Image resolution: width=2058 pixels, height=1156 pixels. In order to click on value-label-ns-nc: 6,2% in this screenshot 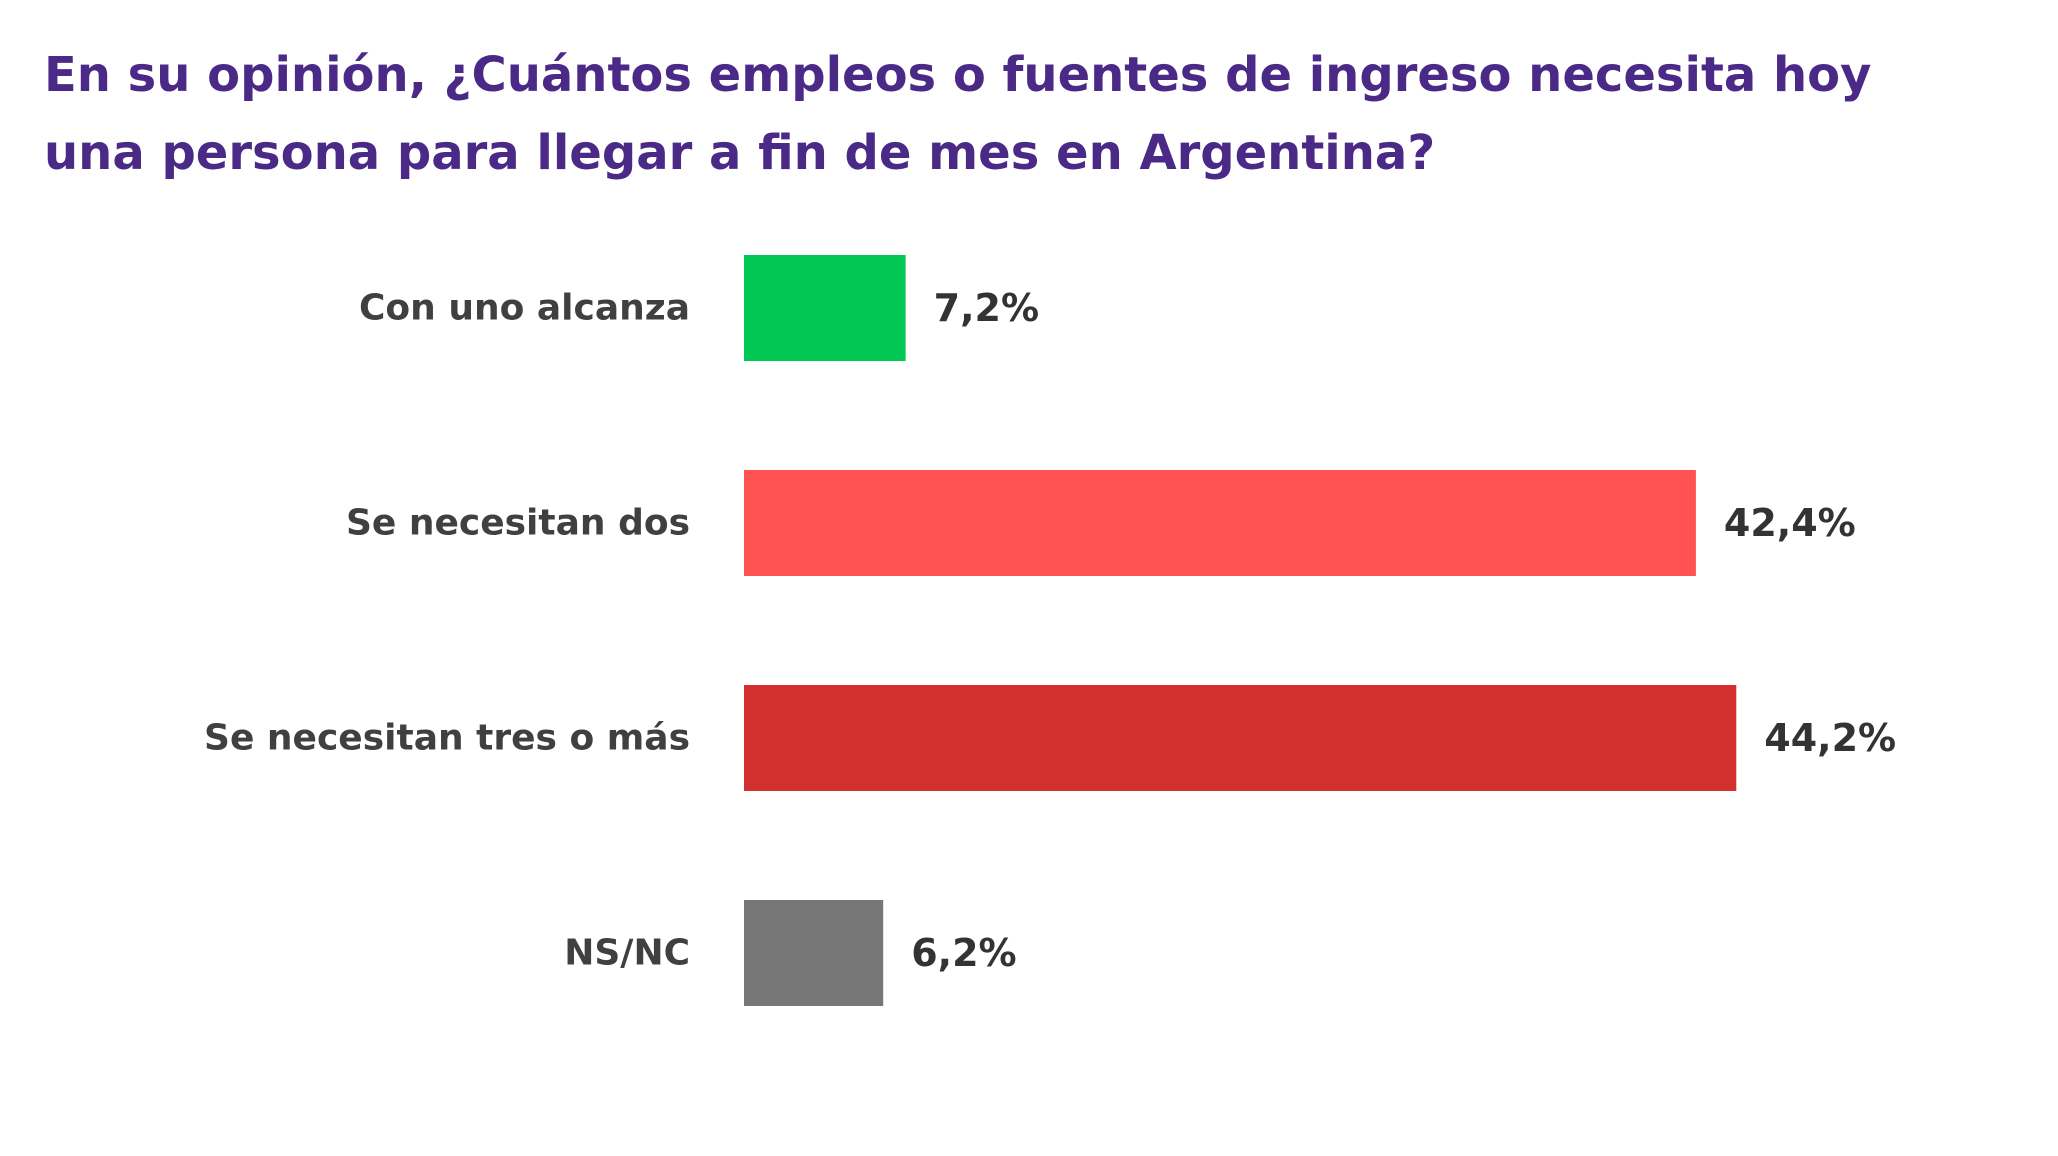, I will do `click(963, 953)`.